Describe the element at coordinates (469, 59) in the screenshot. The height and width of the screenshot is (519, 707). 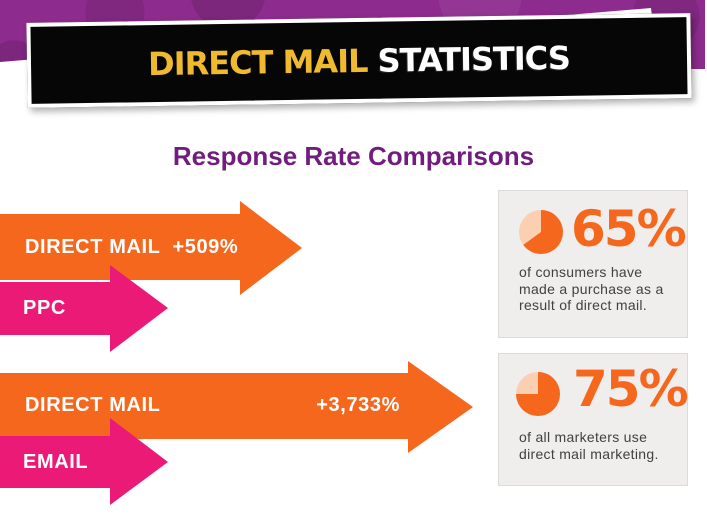
I see `banner-title-rest: STATISTICS` at that location.